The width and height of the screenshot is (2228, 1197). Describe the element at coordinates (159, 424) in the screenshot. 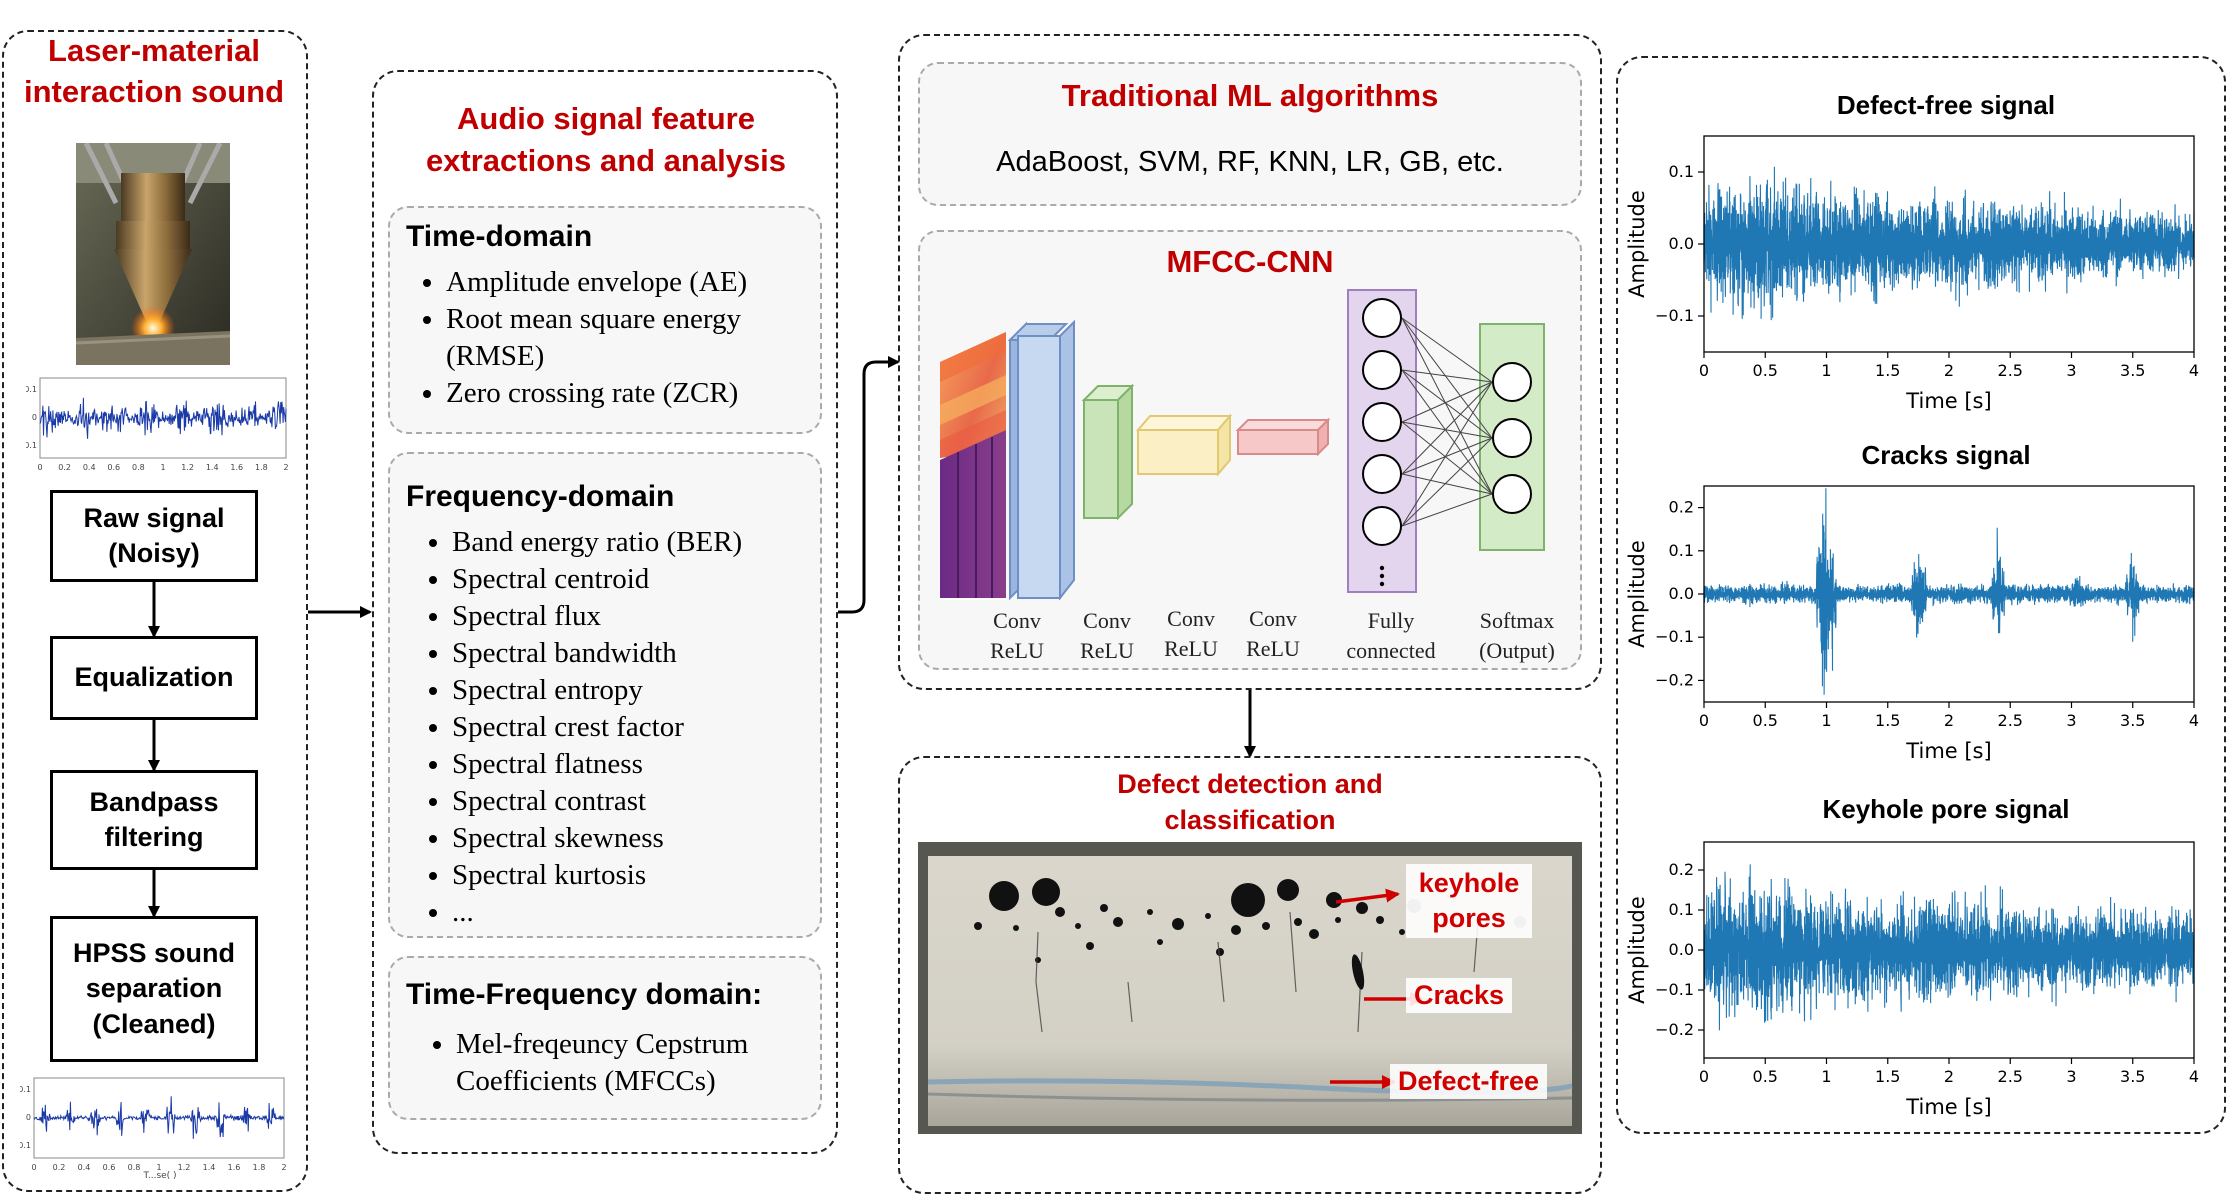

I see `raw-signal-thumbnail: 0 0.2 0.4 0.6 0.8 1 1.2 1.4 1.6 1.8 2 0.1 0 -0.1` at that location.